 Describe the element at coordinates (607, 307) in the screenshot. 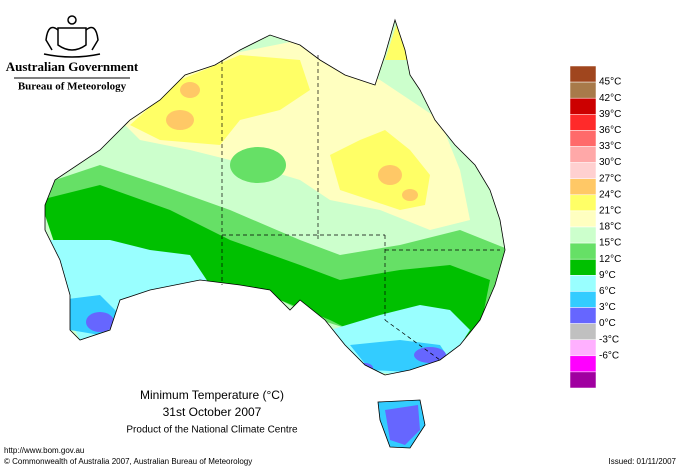

I see `legend-label: 3°C` at that location.